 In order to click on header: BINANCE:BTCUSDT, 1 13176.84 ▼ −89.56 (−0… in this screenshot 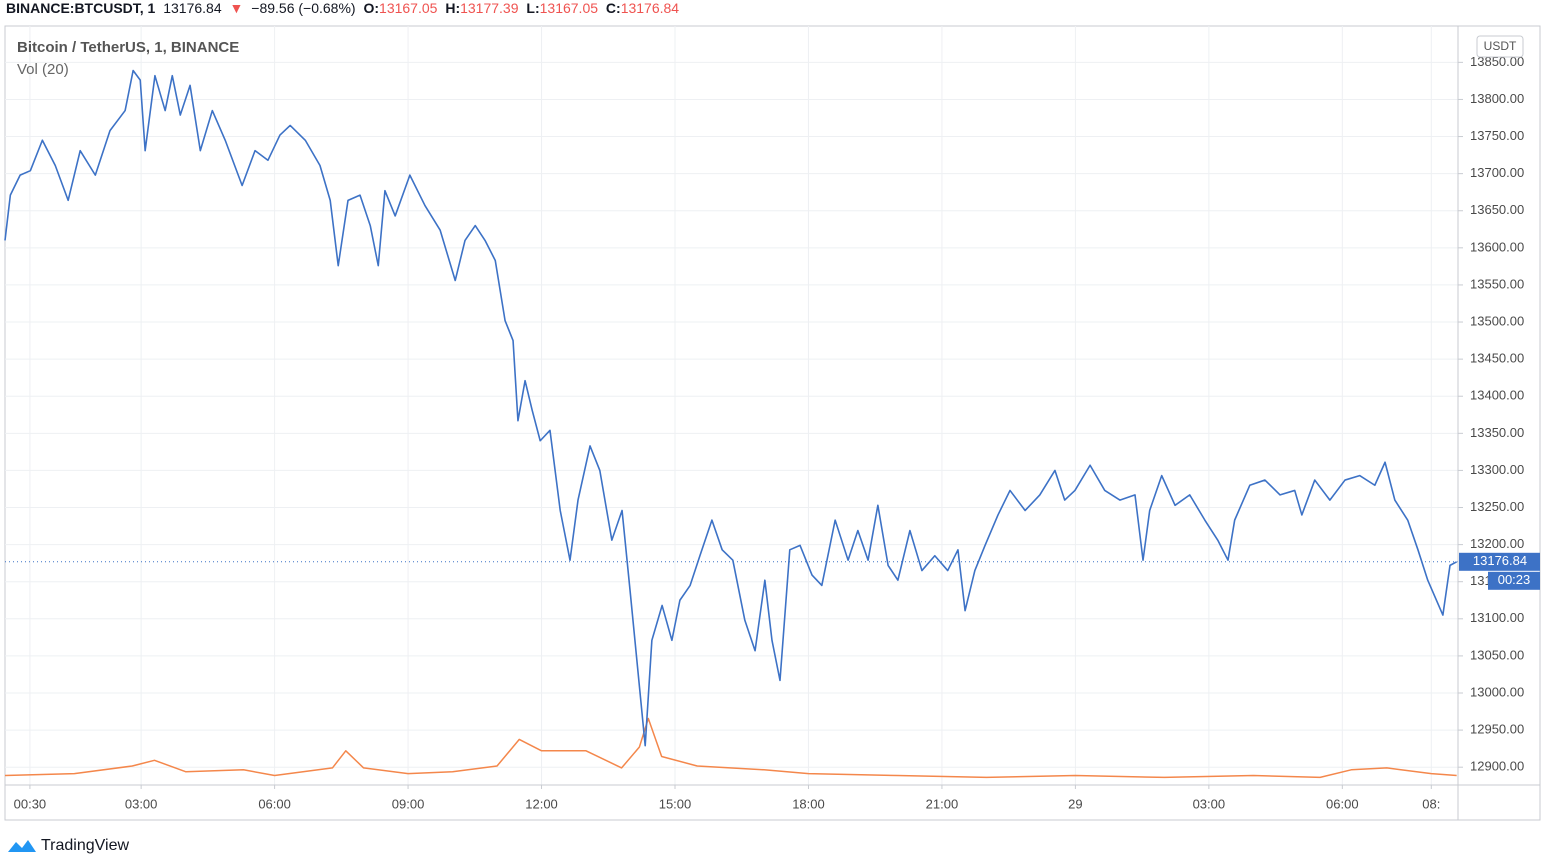, I will do `click(344, 9)`.